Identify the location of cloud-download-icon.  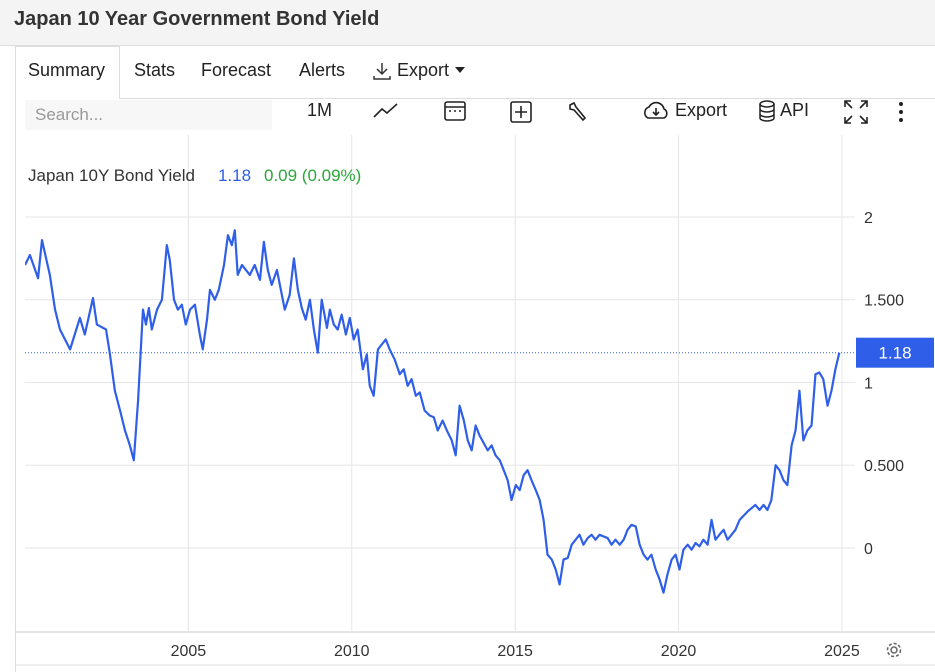
(656, 111).